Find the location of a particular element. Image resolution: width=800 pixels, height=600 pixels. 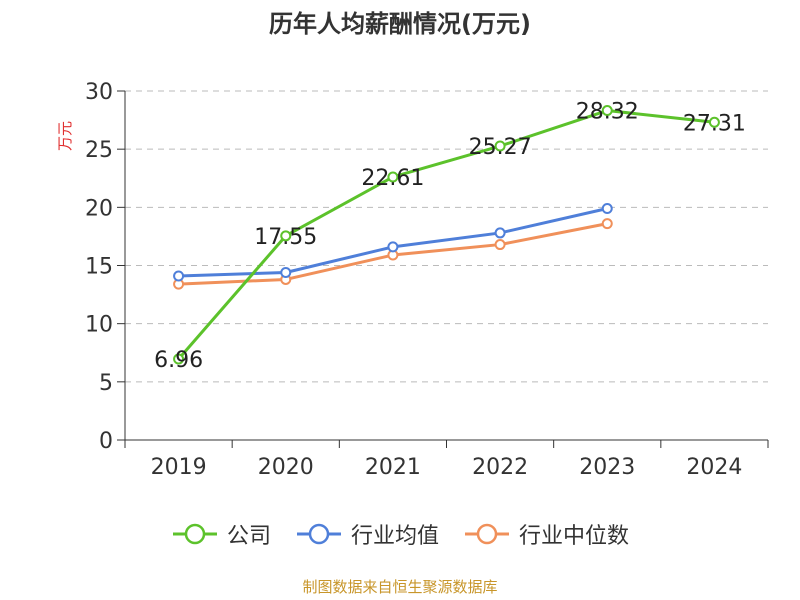

data-label: 6.96 is located at coordinates (178, 360).